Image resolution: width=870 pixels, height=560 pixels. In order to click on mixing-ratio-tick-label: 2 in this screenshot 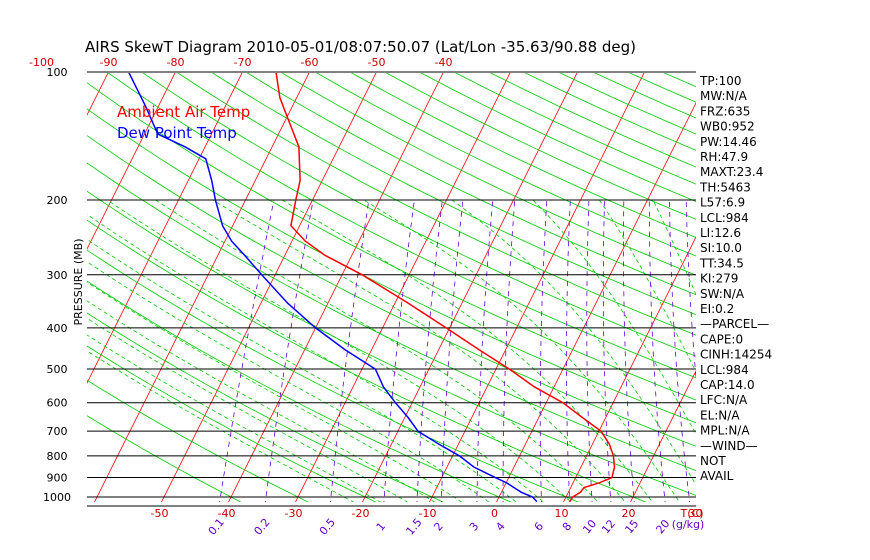, I will do `click(438, 527)`.